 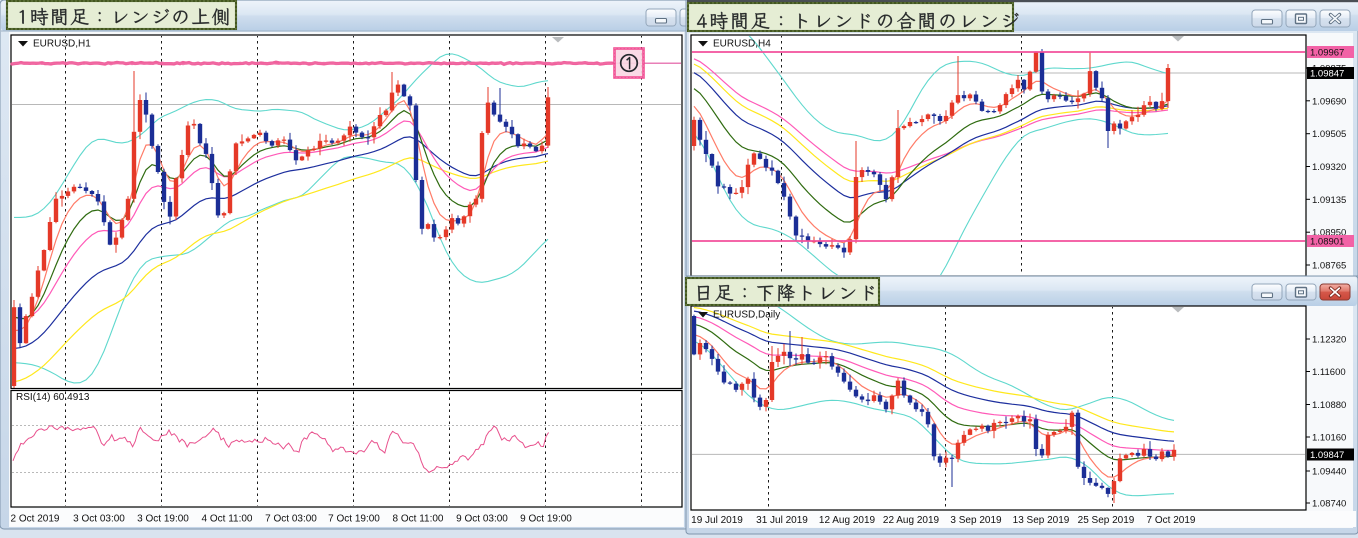 What do you see at coordinates (911, 520) in the screenshot?
I see `svg-text: 22 Aug 2019` at bounding box center [911, 520].